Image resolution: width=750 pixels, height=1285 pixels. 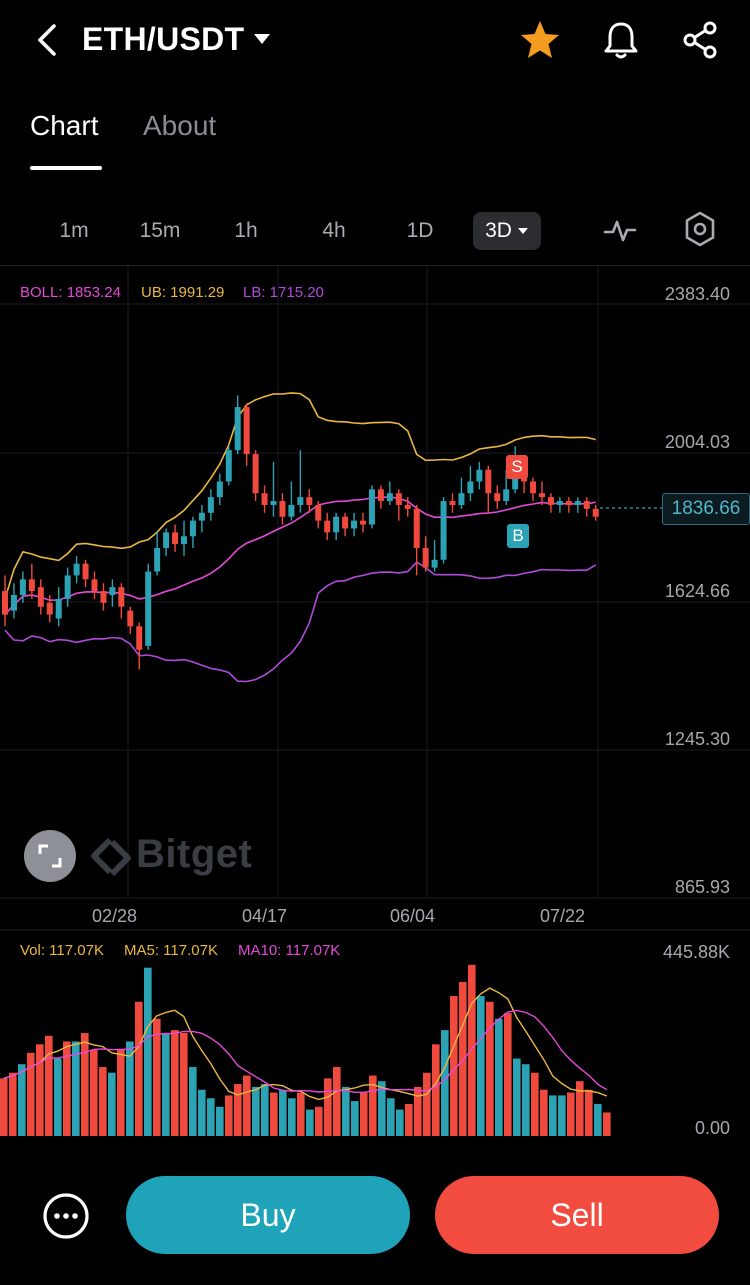 What do you see at coordinates (507, 231) in the screenshot?
I see `interval-3d: 3D` at bounding box center [507, 231].